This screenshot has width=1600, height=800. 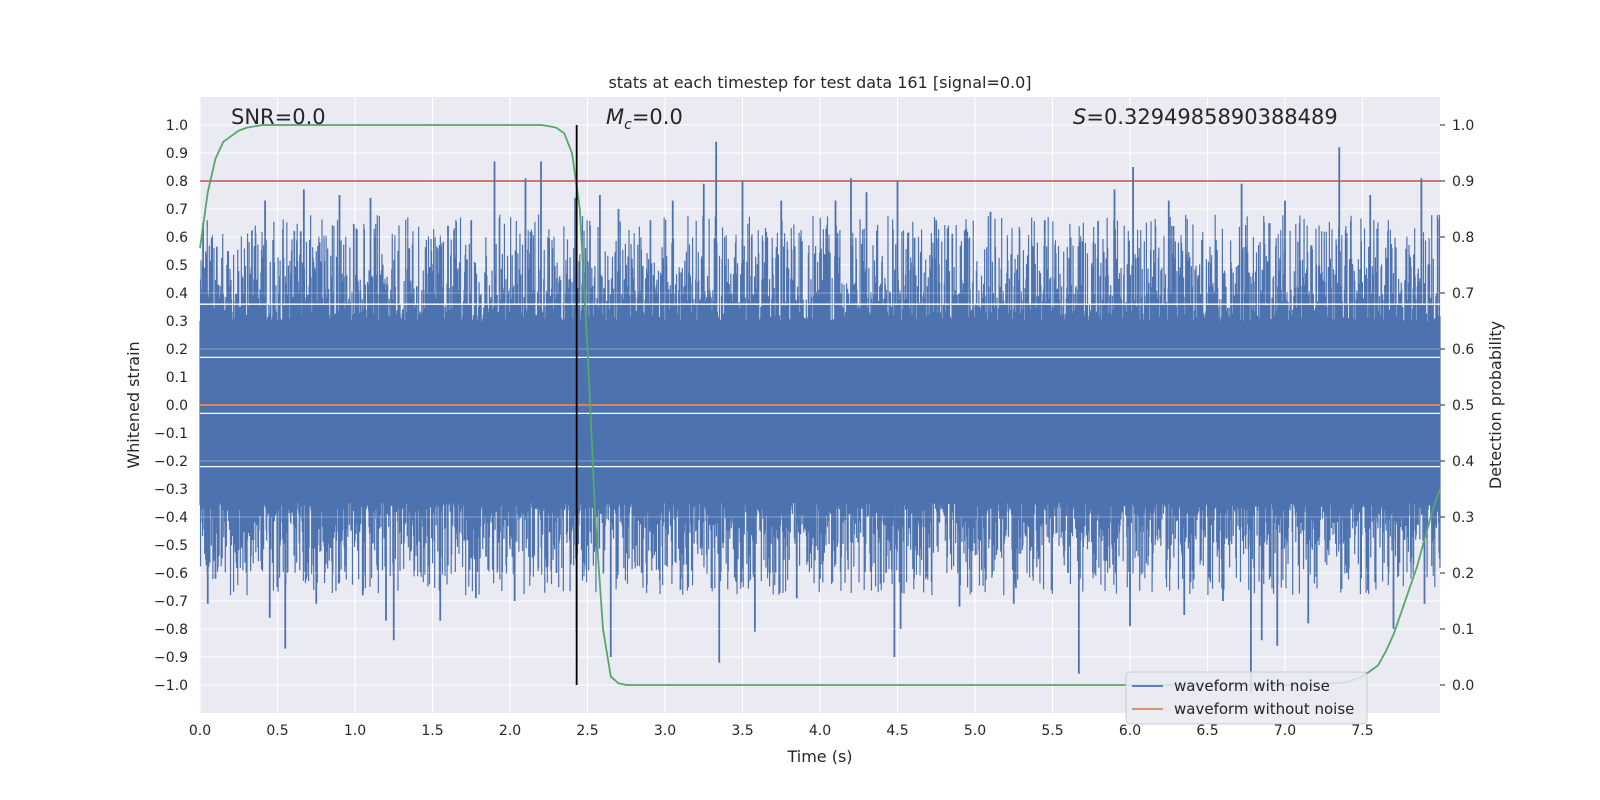 I want to click on x-tick-label: 1.0, so click(x=355, y=731).